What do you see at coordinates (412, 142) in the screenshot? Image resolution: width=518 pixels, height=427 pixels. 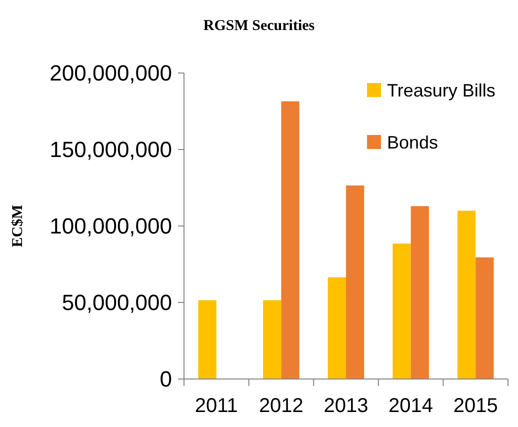 I see `legend-label: Bonds` at bounding box center [412, 142].